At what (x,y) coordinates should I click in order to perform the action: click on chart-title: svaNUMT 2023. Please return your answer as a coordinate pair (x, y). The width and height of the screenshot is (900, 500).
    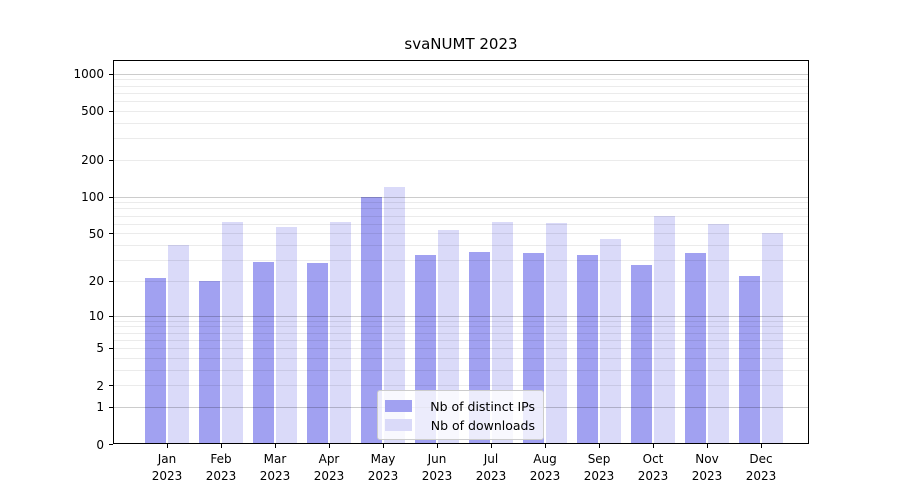
    Looking at the image, I should click on (461, 44).